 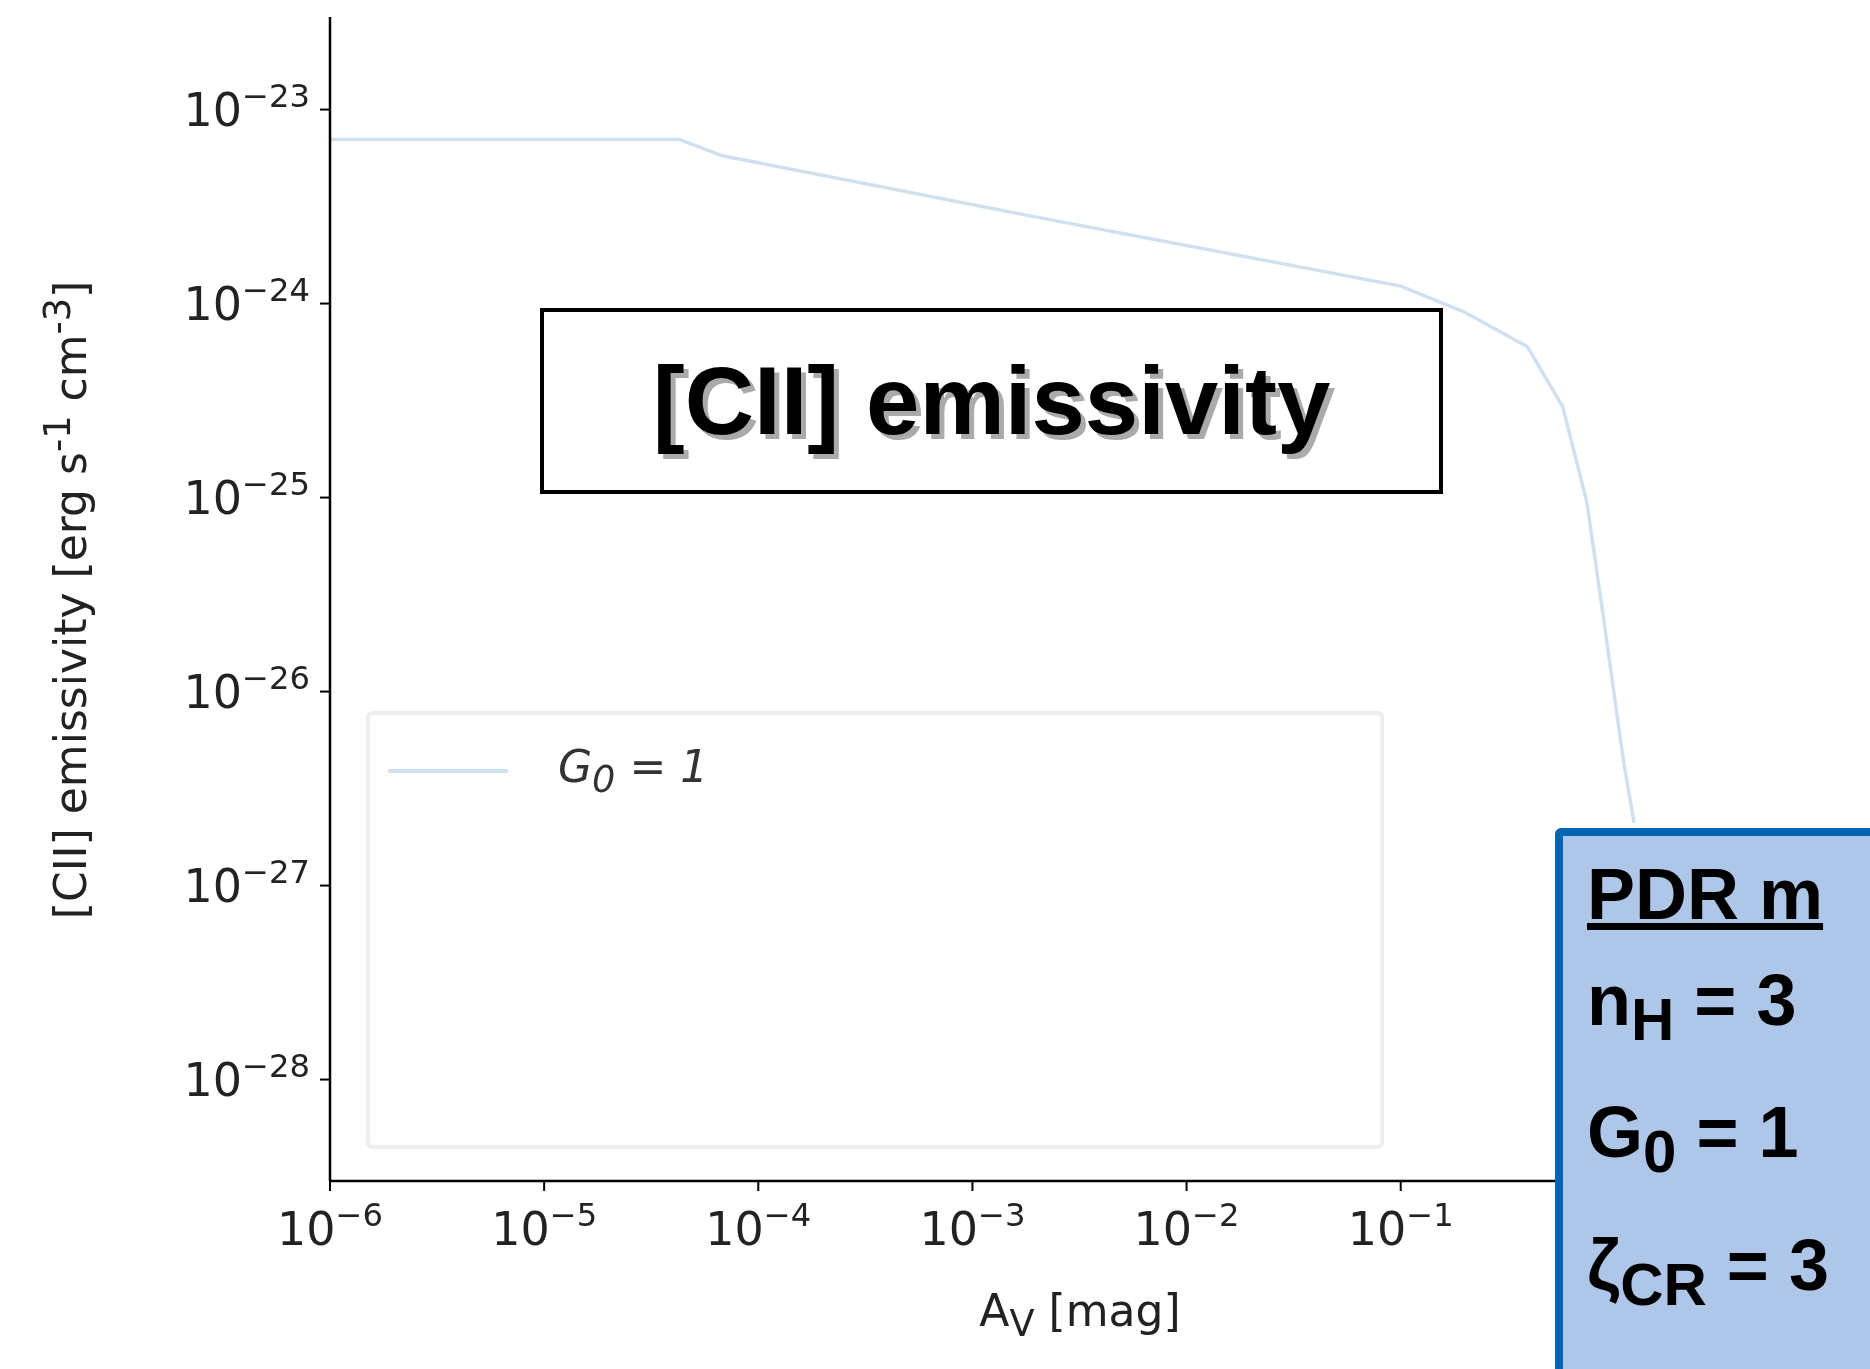 I want to click on annotation: [CII] emissivity, so click(x=991, y=401).